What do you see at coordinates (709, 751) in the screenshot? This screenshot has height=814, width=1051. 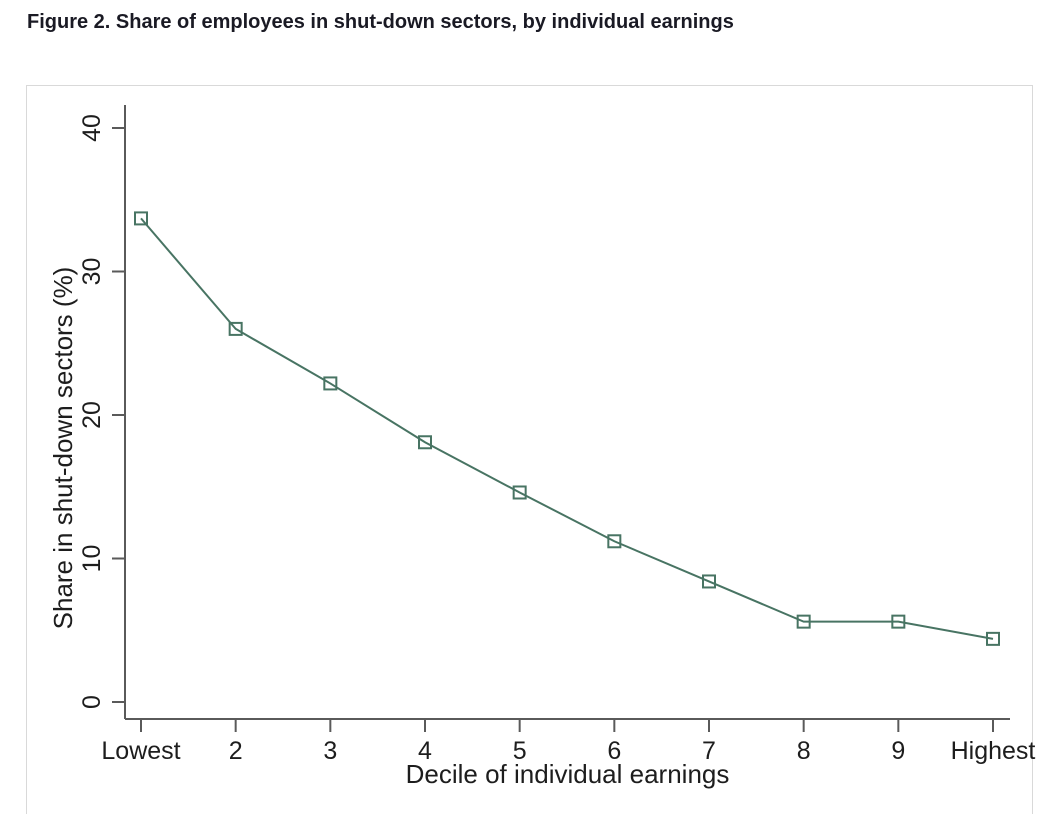 I see `x-tick-label: 7` at bounding box center [709, 751].